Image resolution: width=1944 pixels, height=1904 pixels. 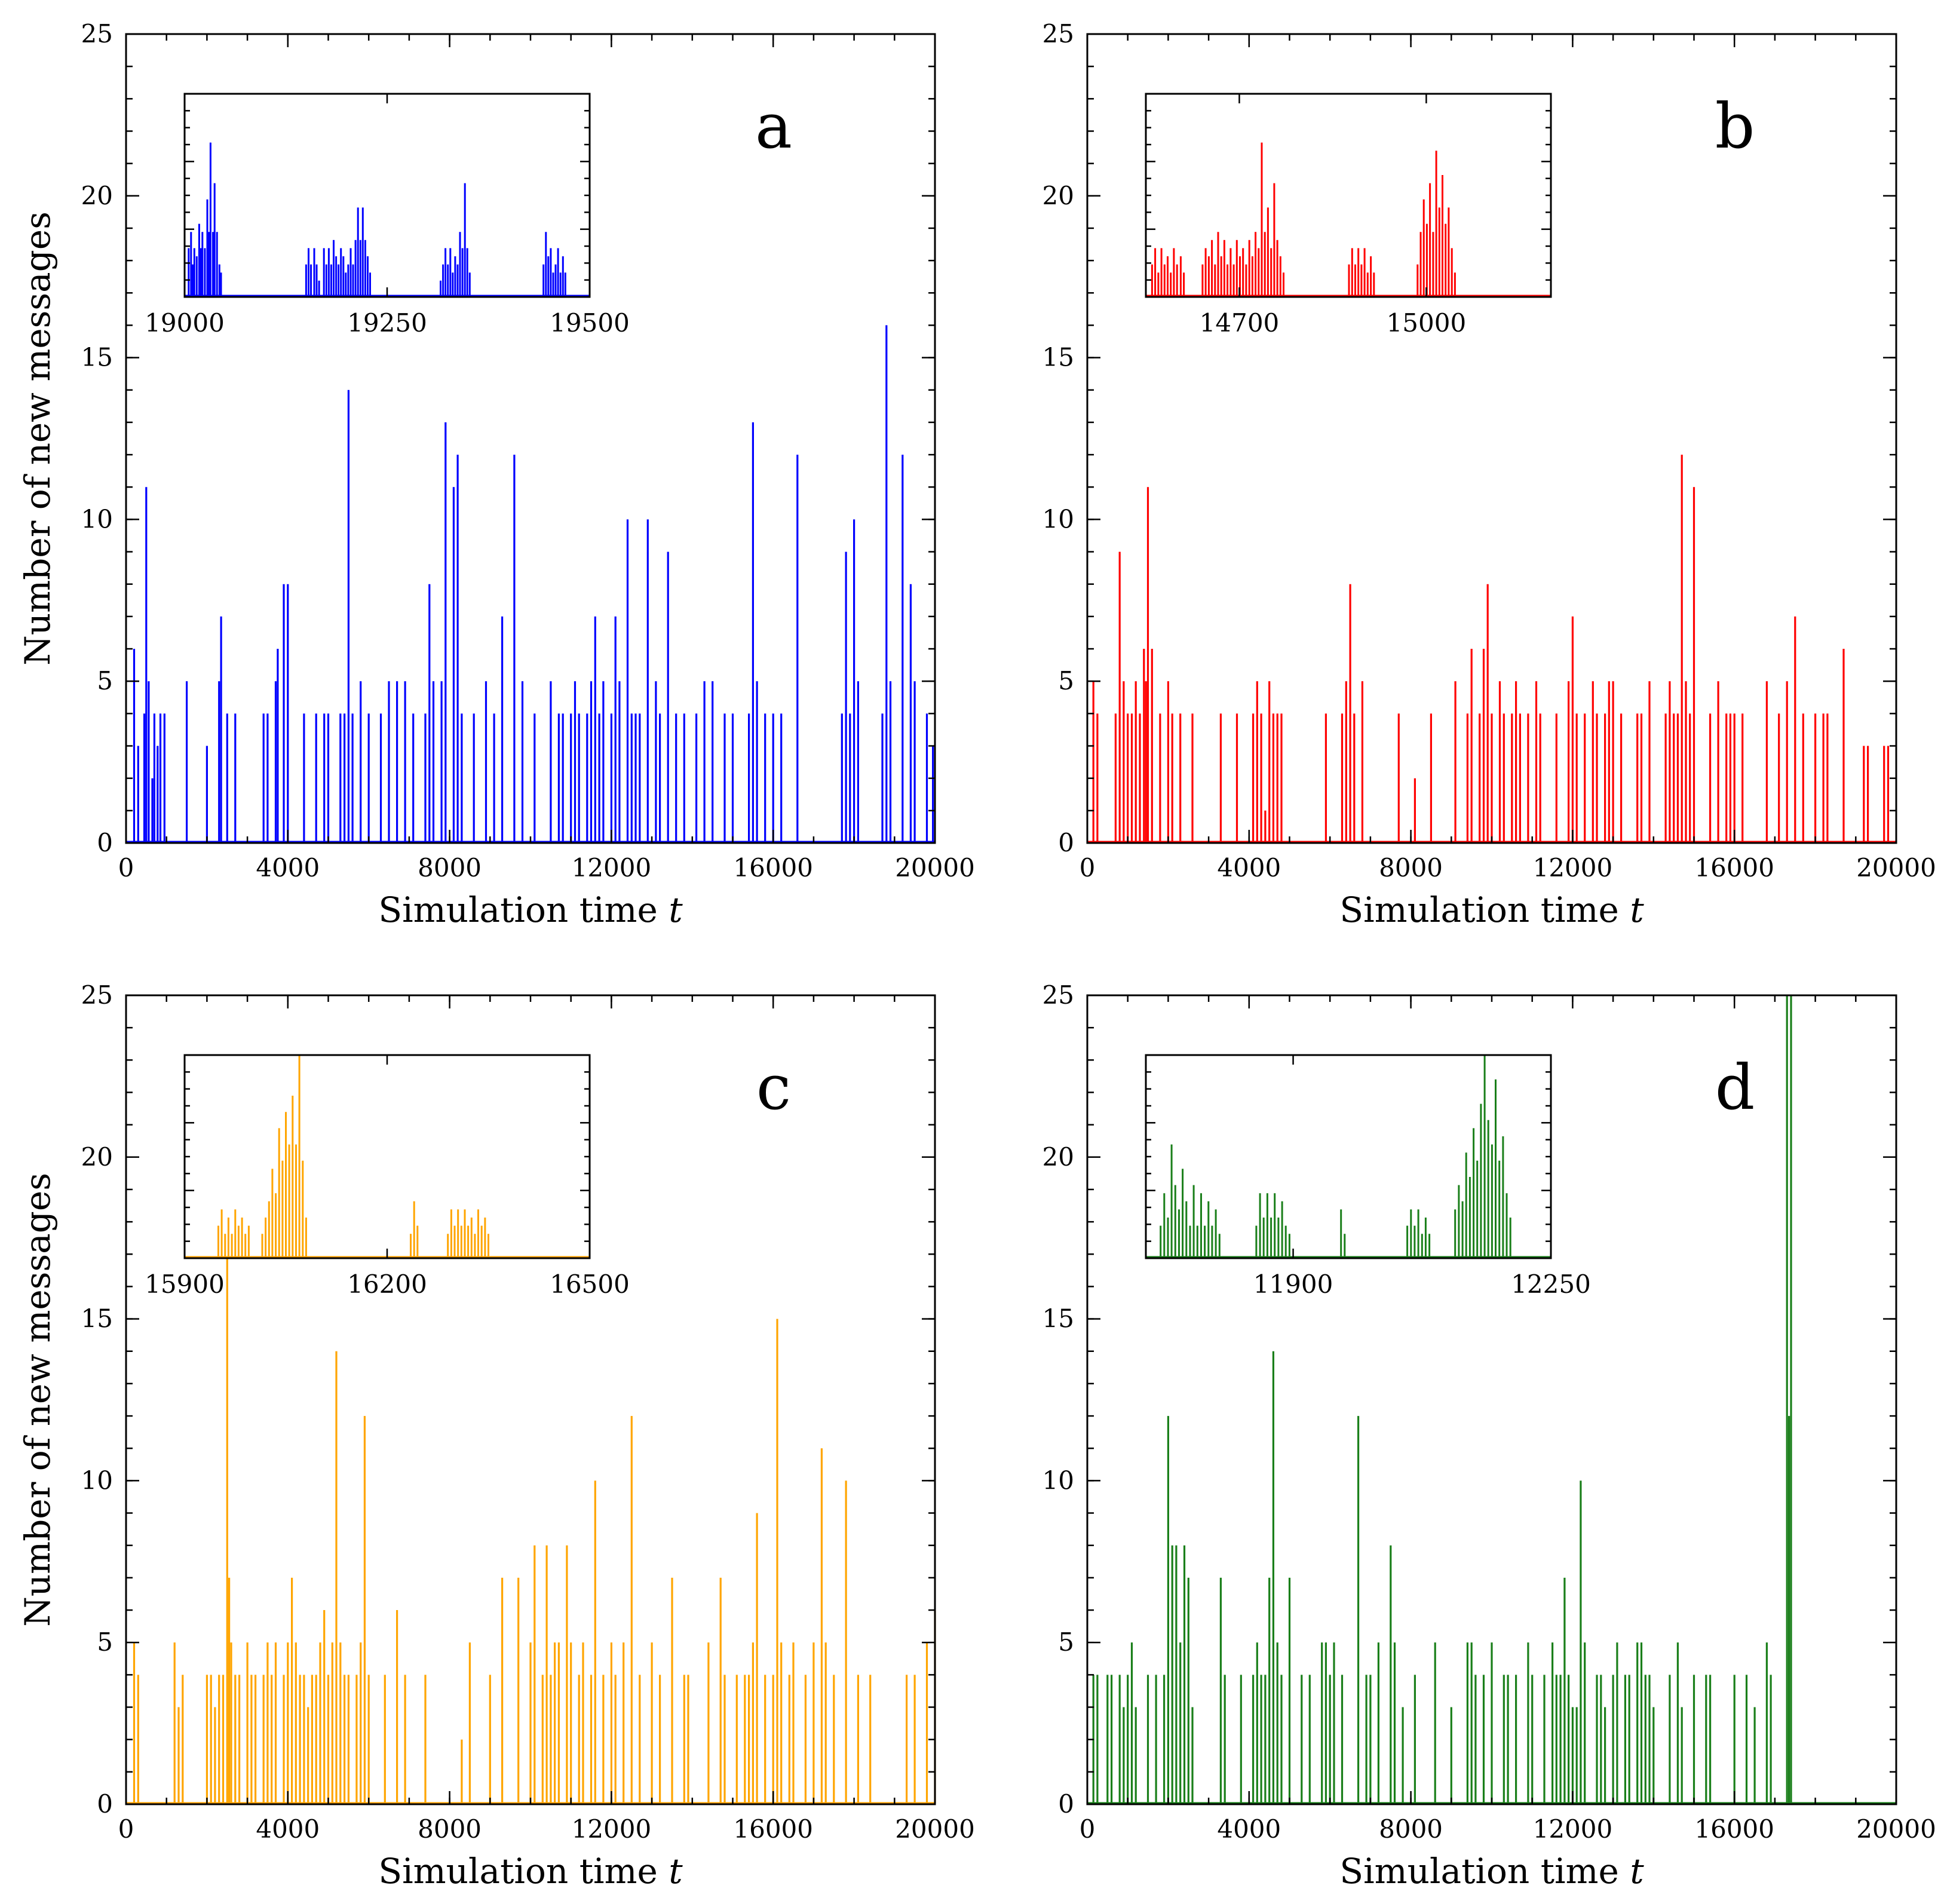 I want to click on inset: 11900 12250, so click(x=1368, y=1176).